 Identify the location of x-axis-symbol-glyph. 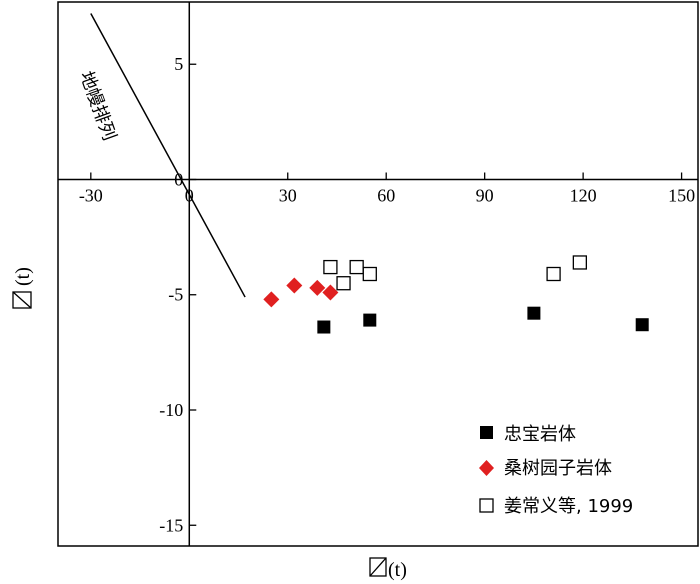
(378, 567).